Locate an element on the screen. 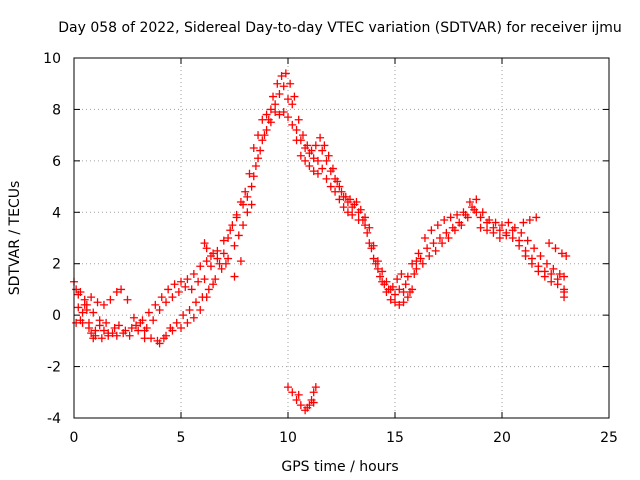  y-tick-label: 6 is located at coordinates (56, 162).